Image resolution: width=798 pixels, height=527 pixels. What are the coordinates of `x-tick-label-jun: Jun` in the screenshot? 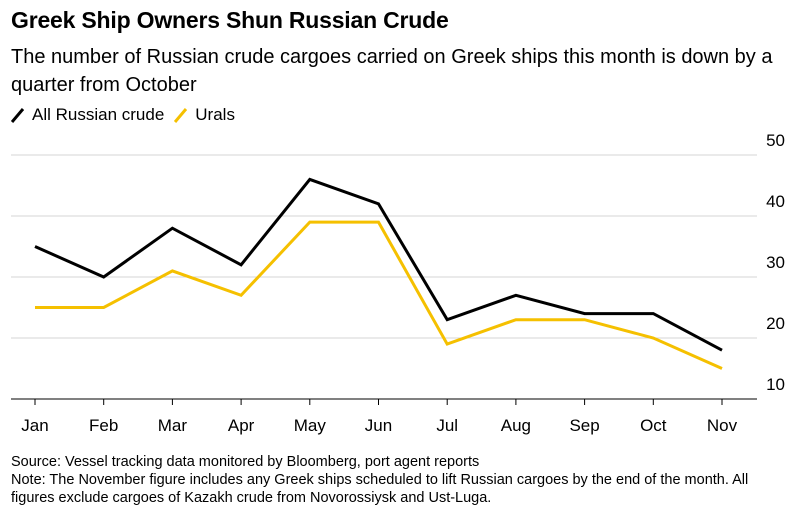 It's located at (378, 425).